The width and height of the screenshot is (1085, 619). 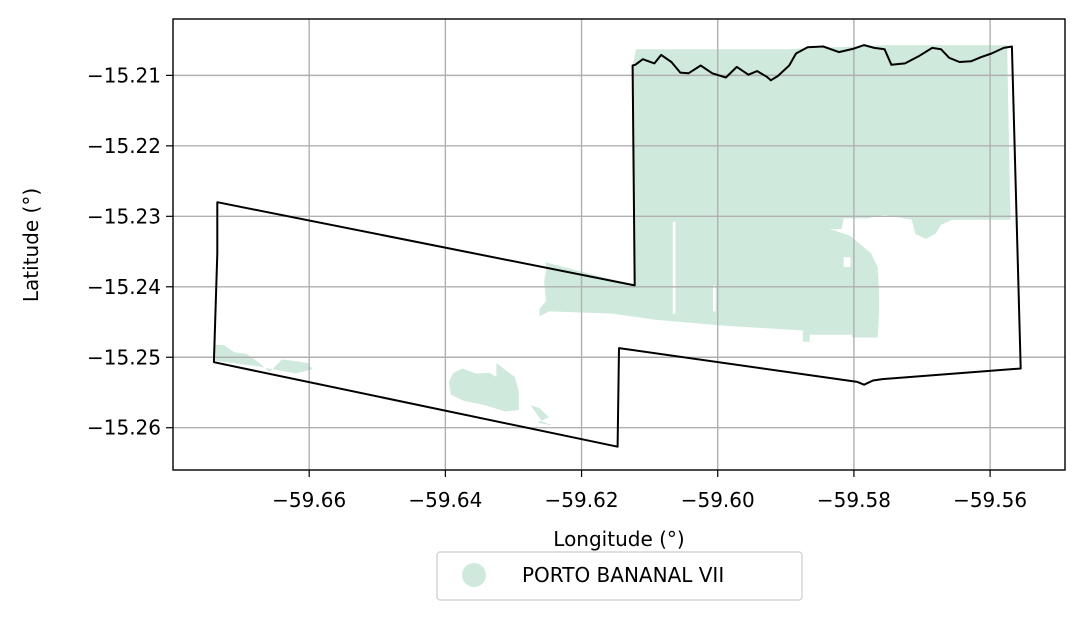 What do you see at coordinates (582, 500) in the screenshot?
I see `x-tick-label-3: −59.62` at bounding box center [582, 500].